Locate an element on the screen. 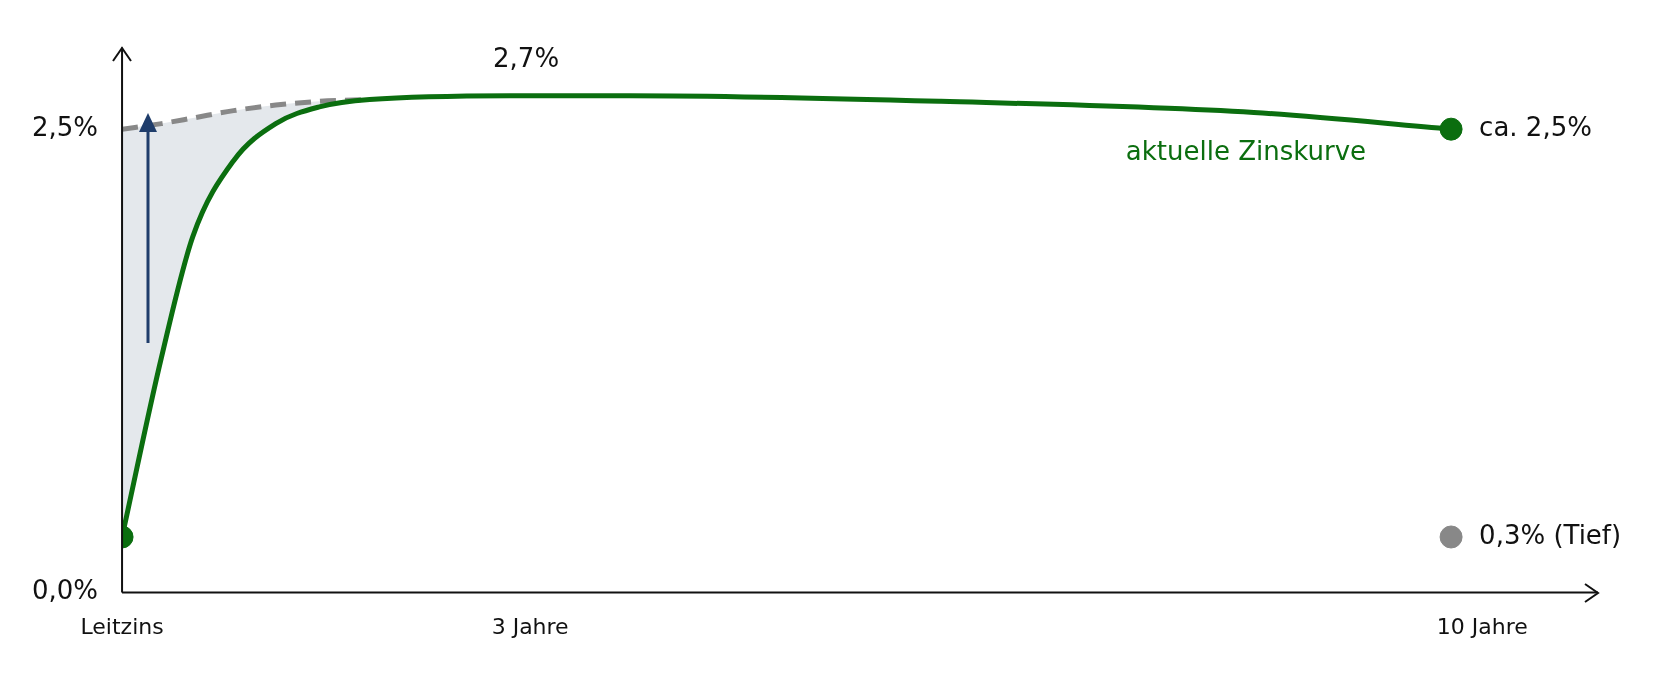 The image size is (1668, 674). series-label: 0,3% (Tief) is located at coordinates (1550, 534).